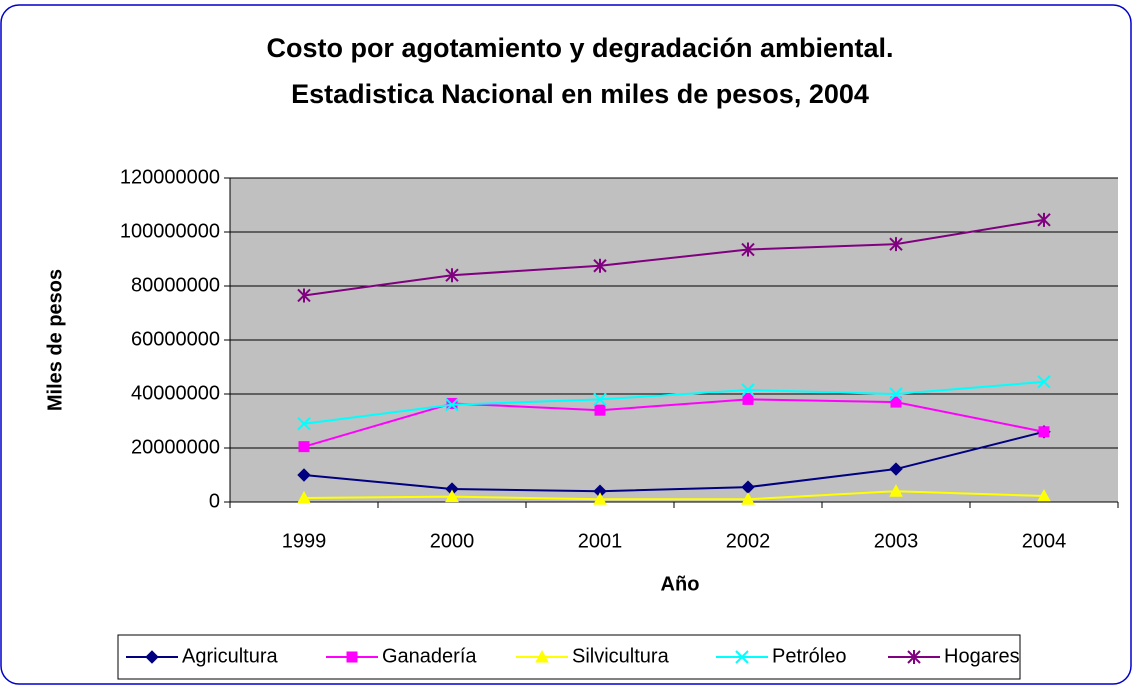 The width and height of the screenshot is (1132, 691). What do you see at coordinates (809, 656) in the screenshot?
I see `legend-label: Petróleo` at bounding box center [809, 656].